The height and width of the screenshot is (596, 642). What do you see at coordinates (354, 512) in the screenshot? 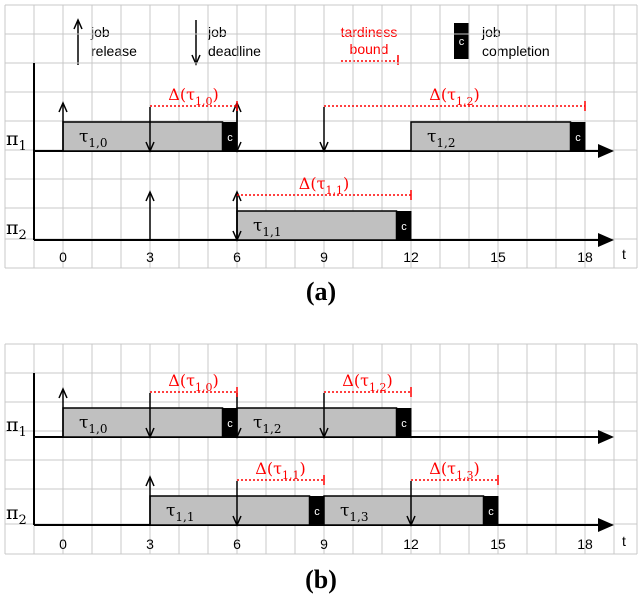
I see `job-label: τ1,3` at bounding box center [354, 512].